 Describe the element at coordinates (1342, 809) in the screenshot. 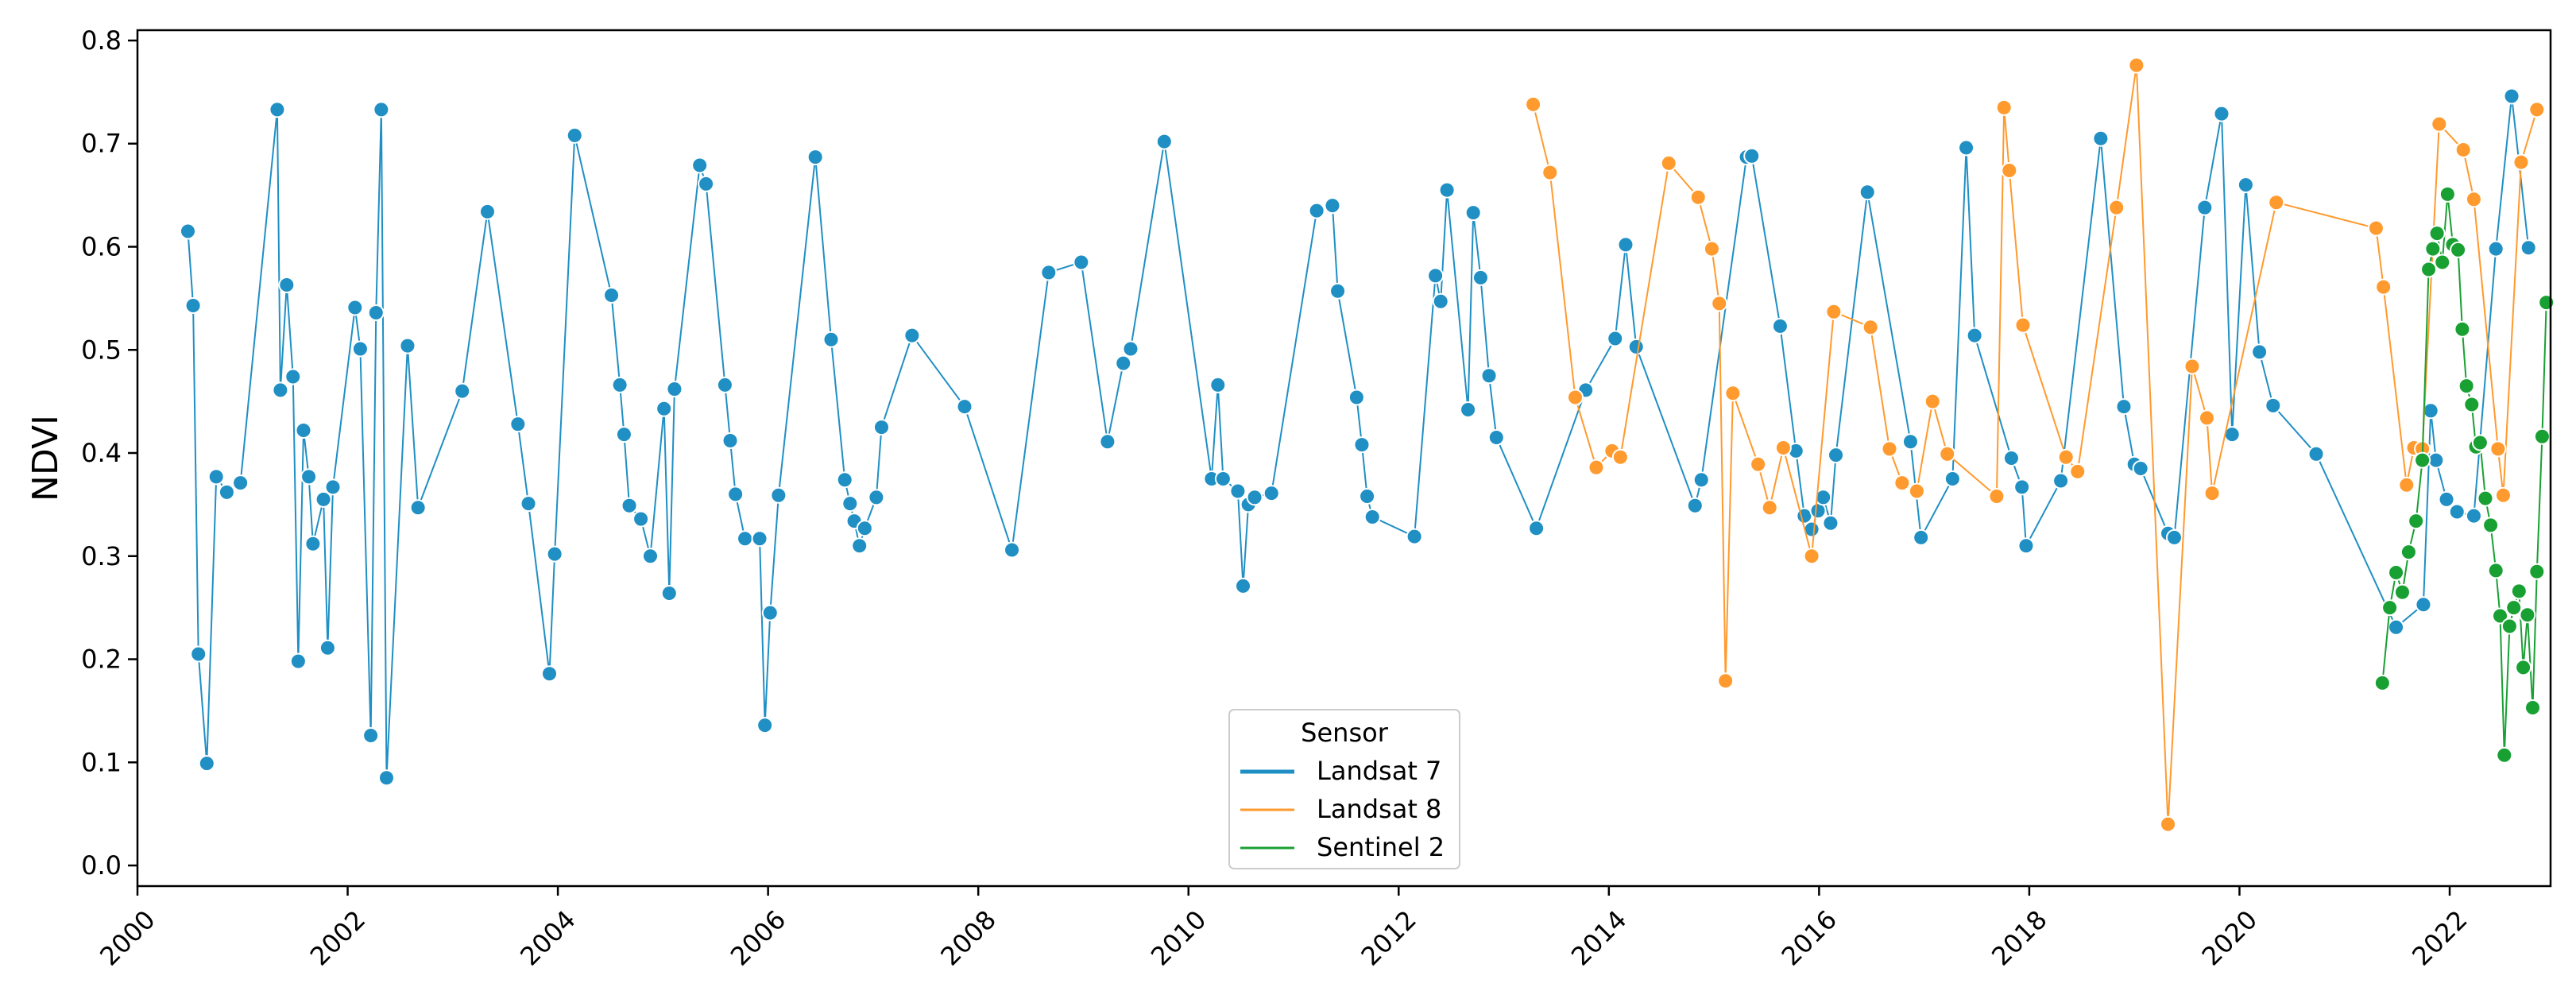

I see `legend-items: Landsat 7 Landsat 8 Sentinel 2` at that location.